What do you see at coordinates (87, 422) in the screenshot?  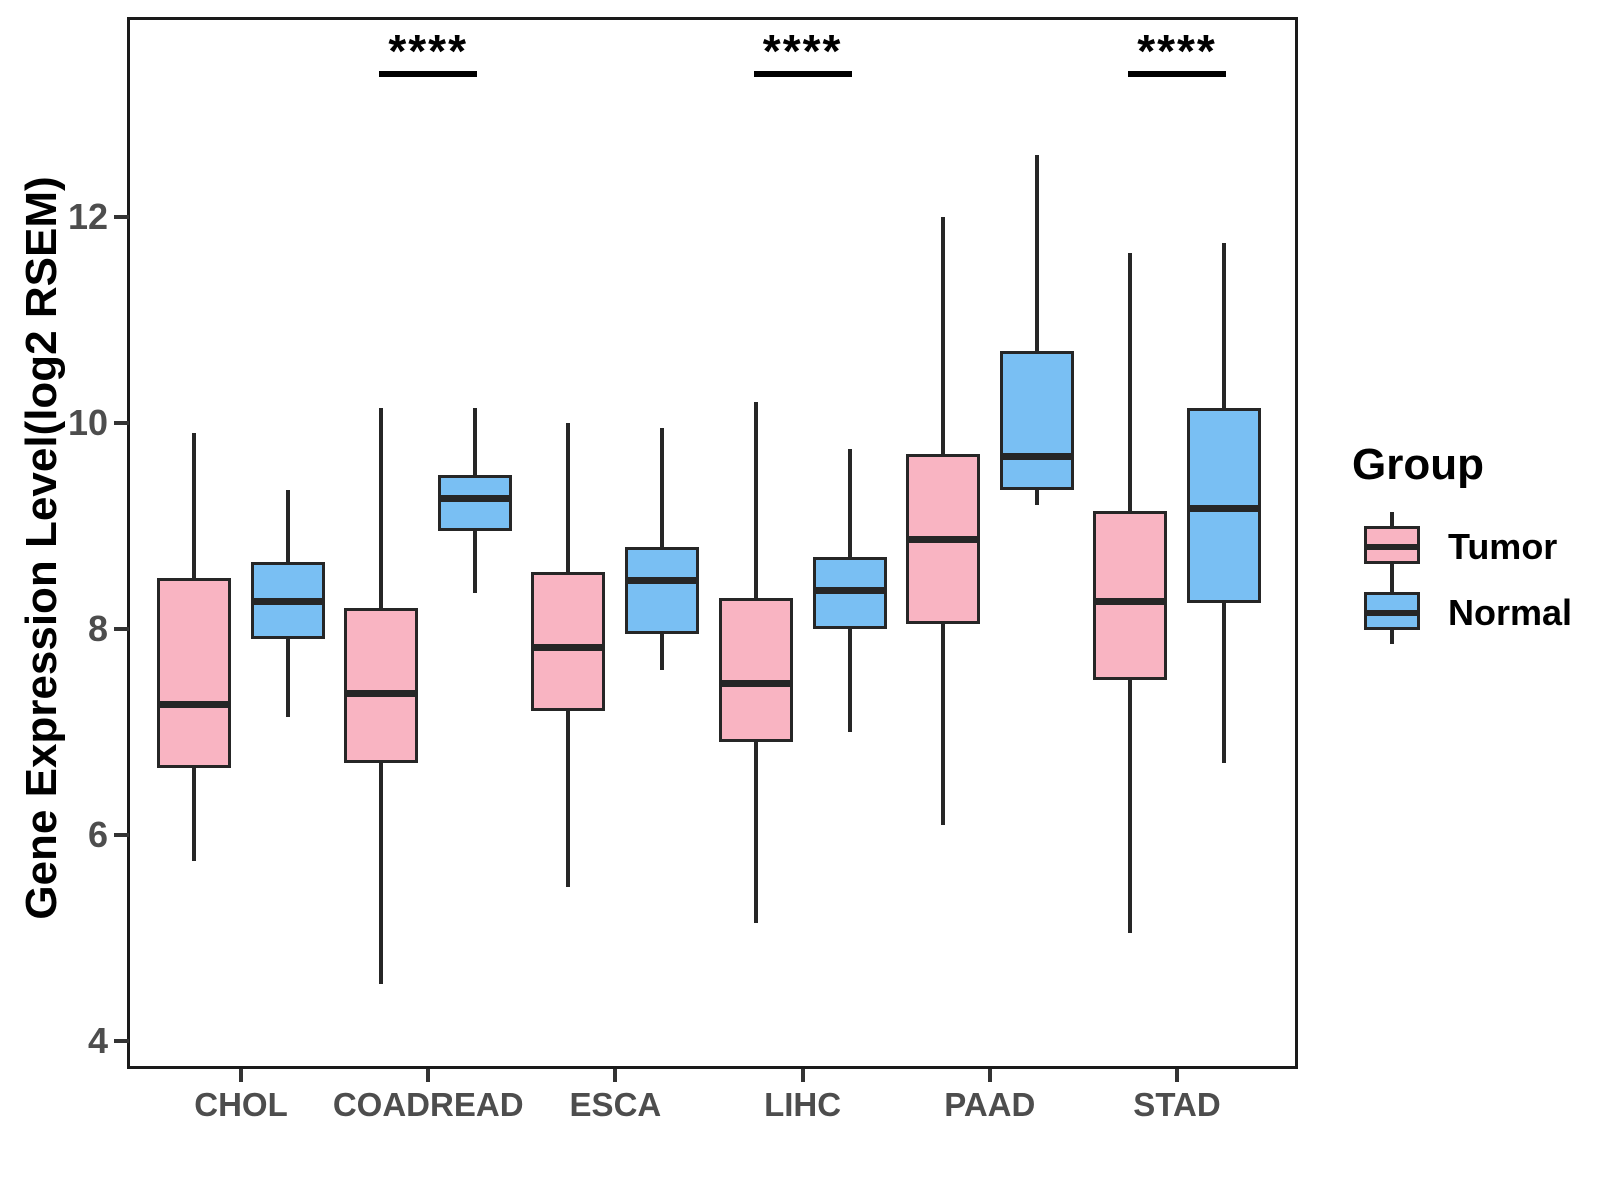 I see `y-tick-label-10: 10` at bounding box center [87, 422].